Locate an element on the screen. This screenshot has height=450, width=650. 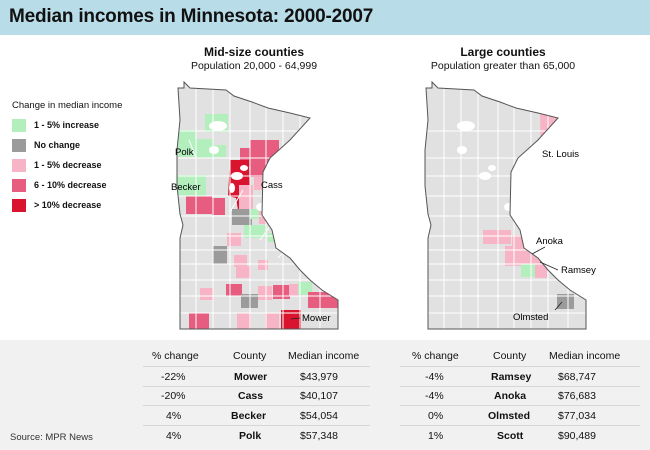
income-cell: $68,747 is located at coordinates (577, 377).